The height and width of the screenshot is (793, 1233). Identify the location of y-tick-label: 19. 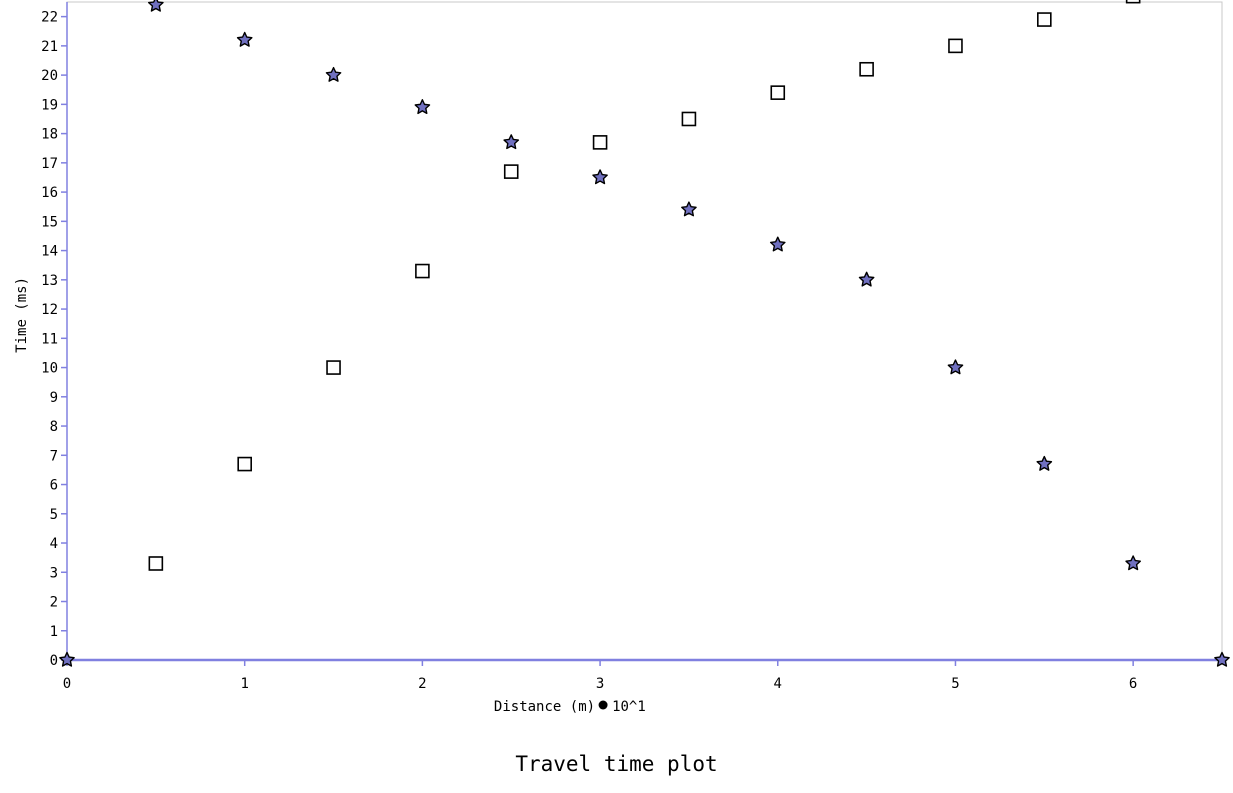
(49, 105).